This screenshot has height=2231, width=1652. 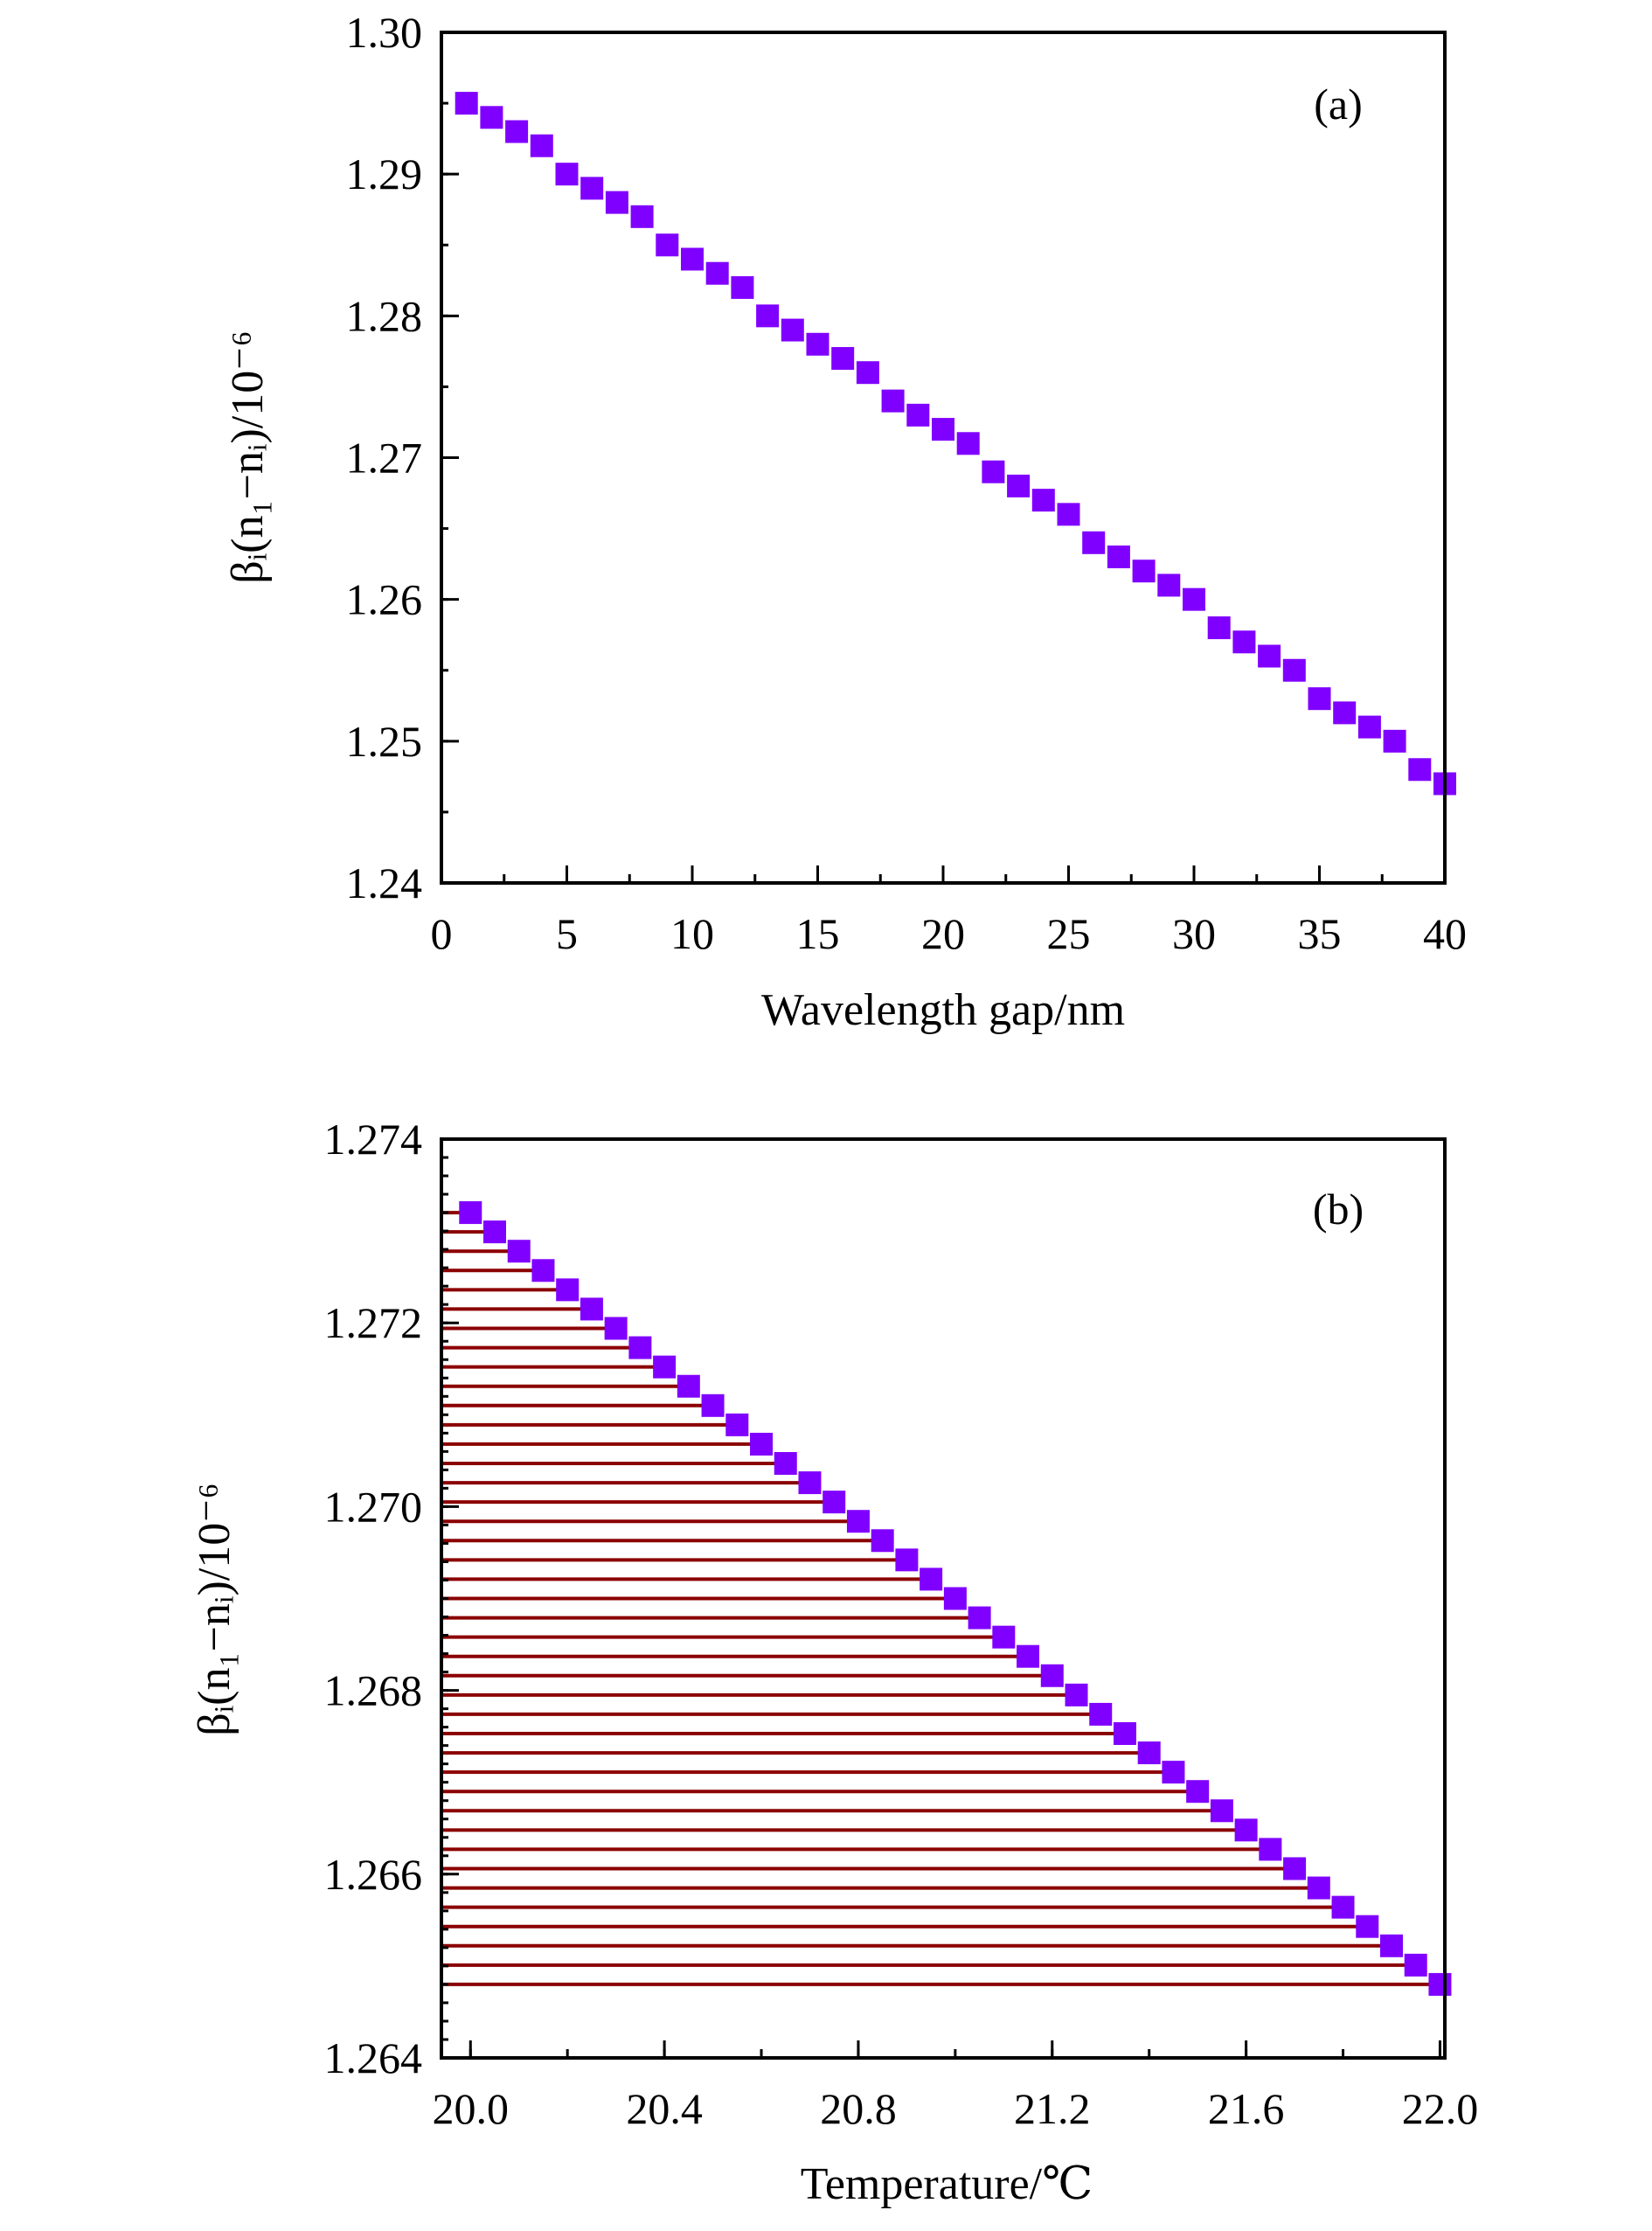 I want to click on y-tick-label: 1.264, so click(x=374, y=2057).